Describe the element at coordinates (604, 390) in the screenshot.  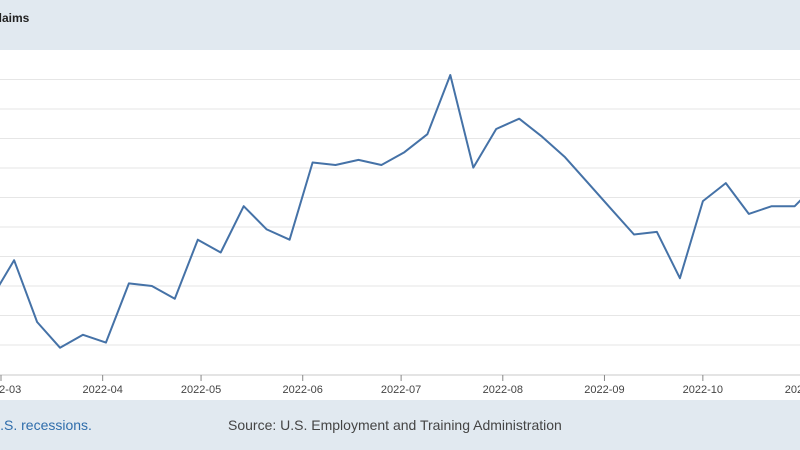
I see `x-tick-label: 2022-09` at that location.